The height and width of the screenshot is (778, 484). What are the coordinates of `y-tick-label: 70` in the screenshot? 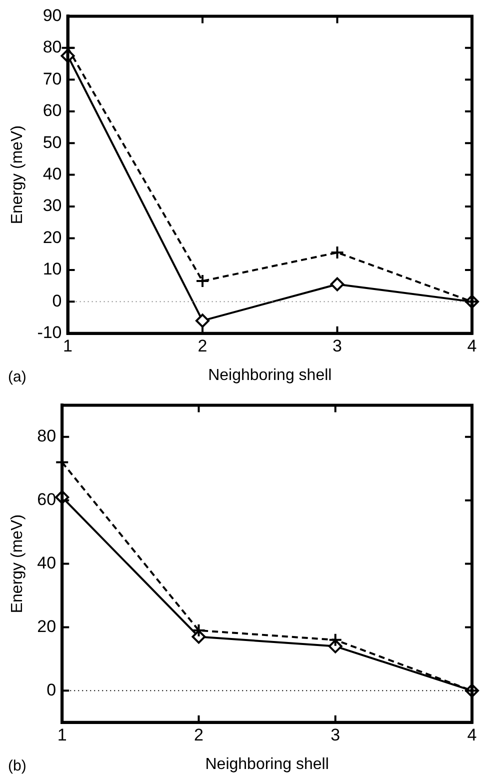 It's located at (52, 78).